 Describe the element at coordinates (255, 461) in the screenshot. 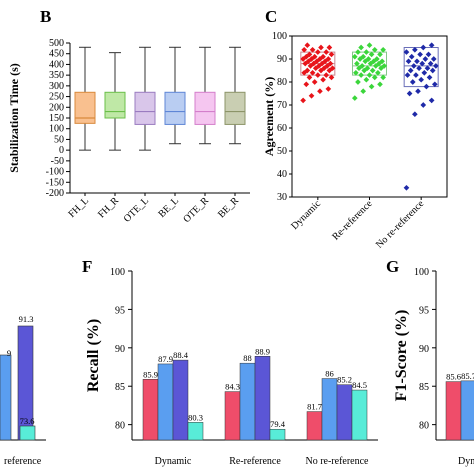

I see `panel-f-x-tick-label: Re-reference` at that location.